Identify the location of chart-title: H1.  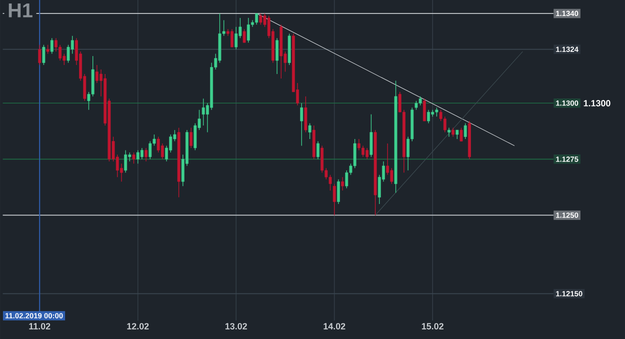
(20, 10).